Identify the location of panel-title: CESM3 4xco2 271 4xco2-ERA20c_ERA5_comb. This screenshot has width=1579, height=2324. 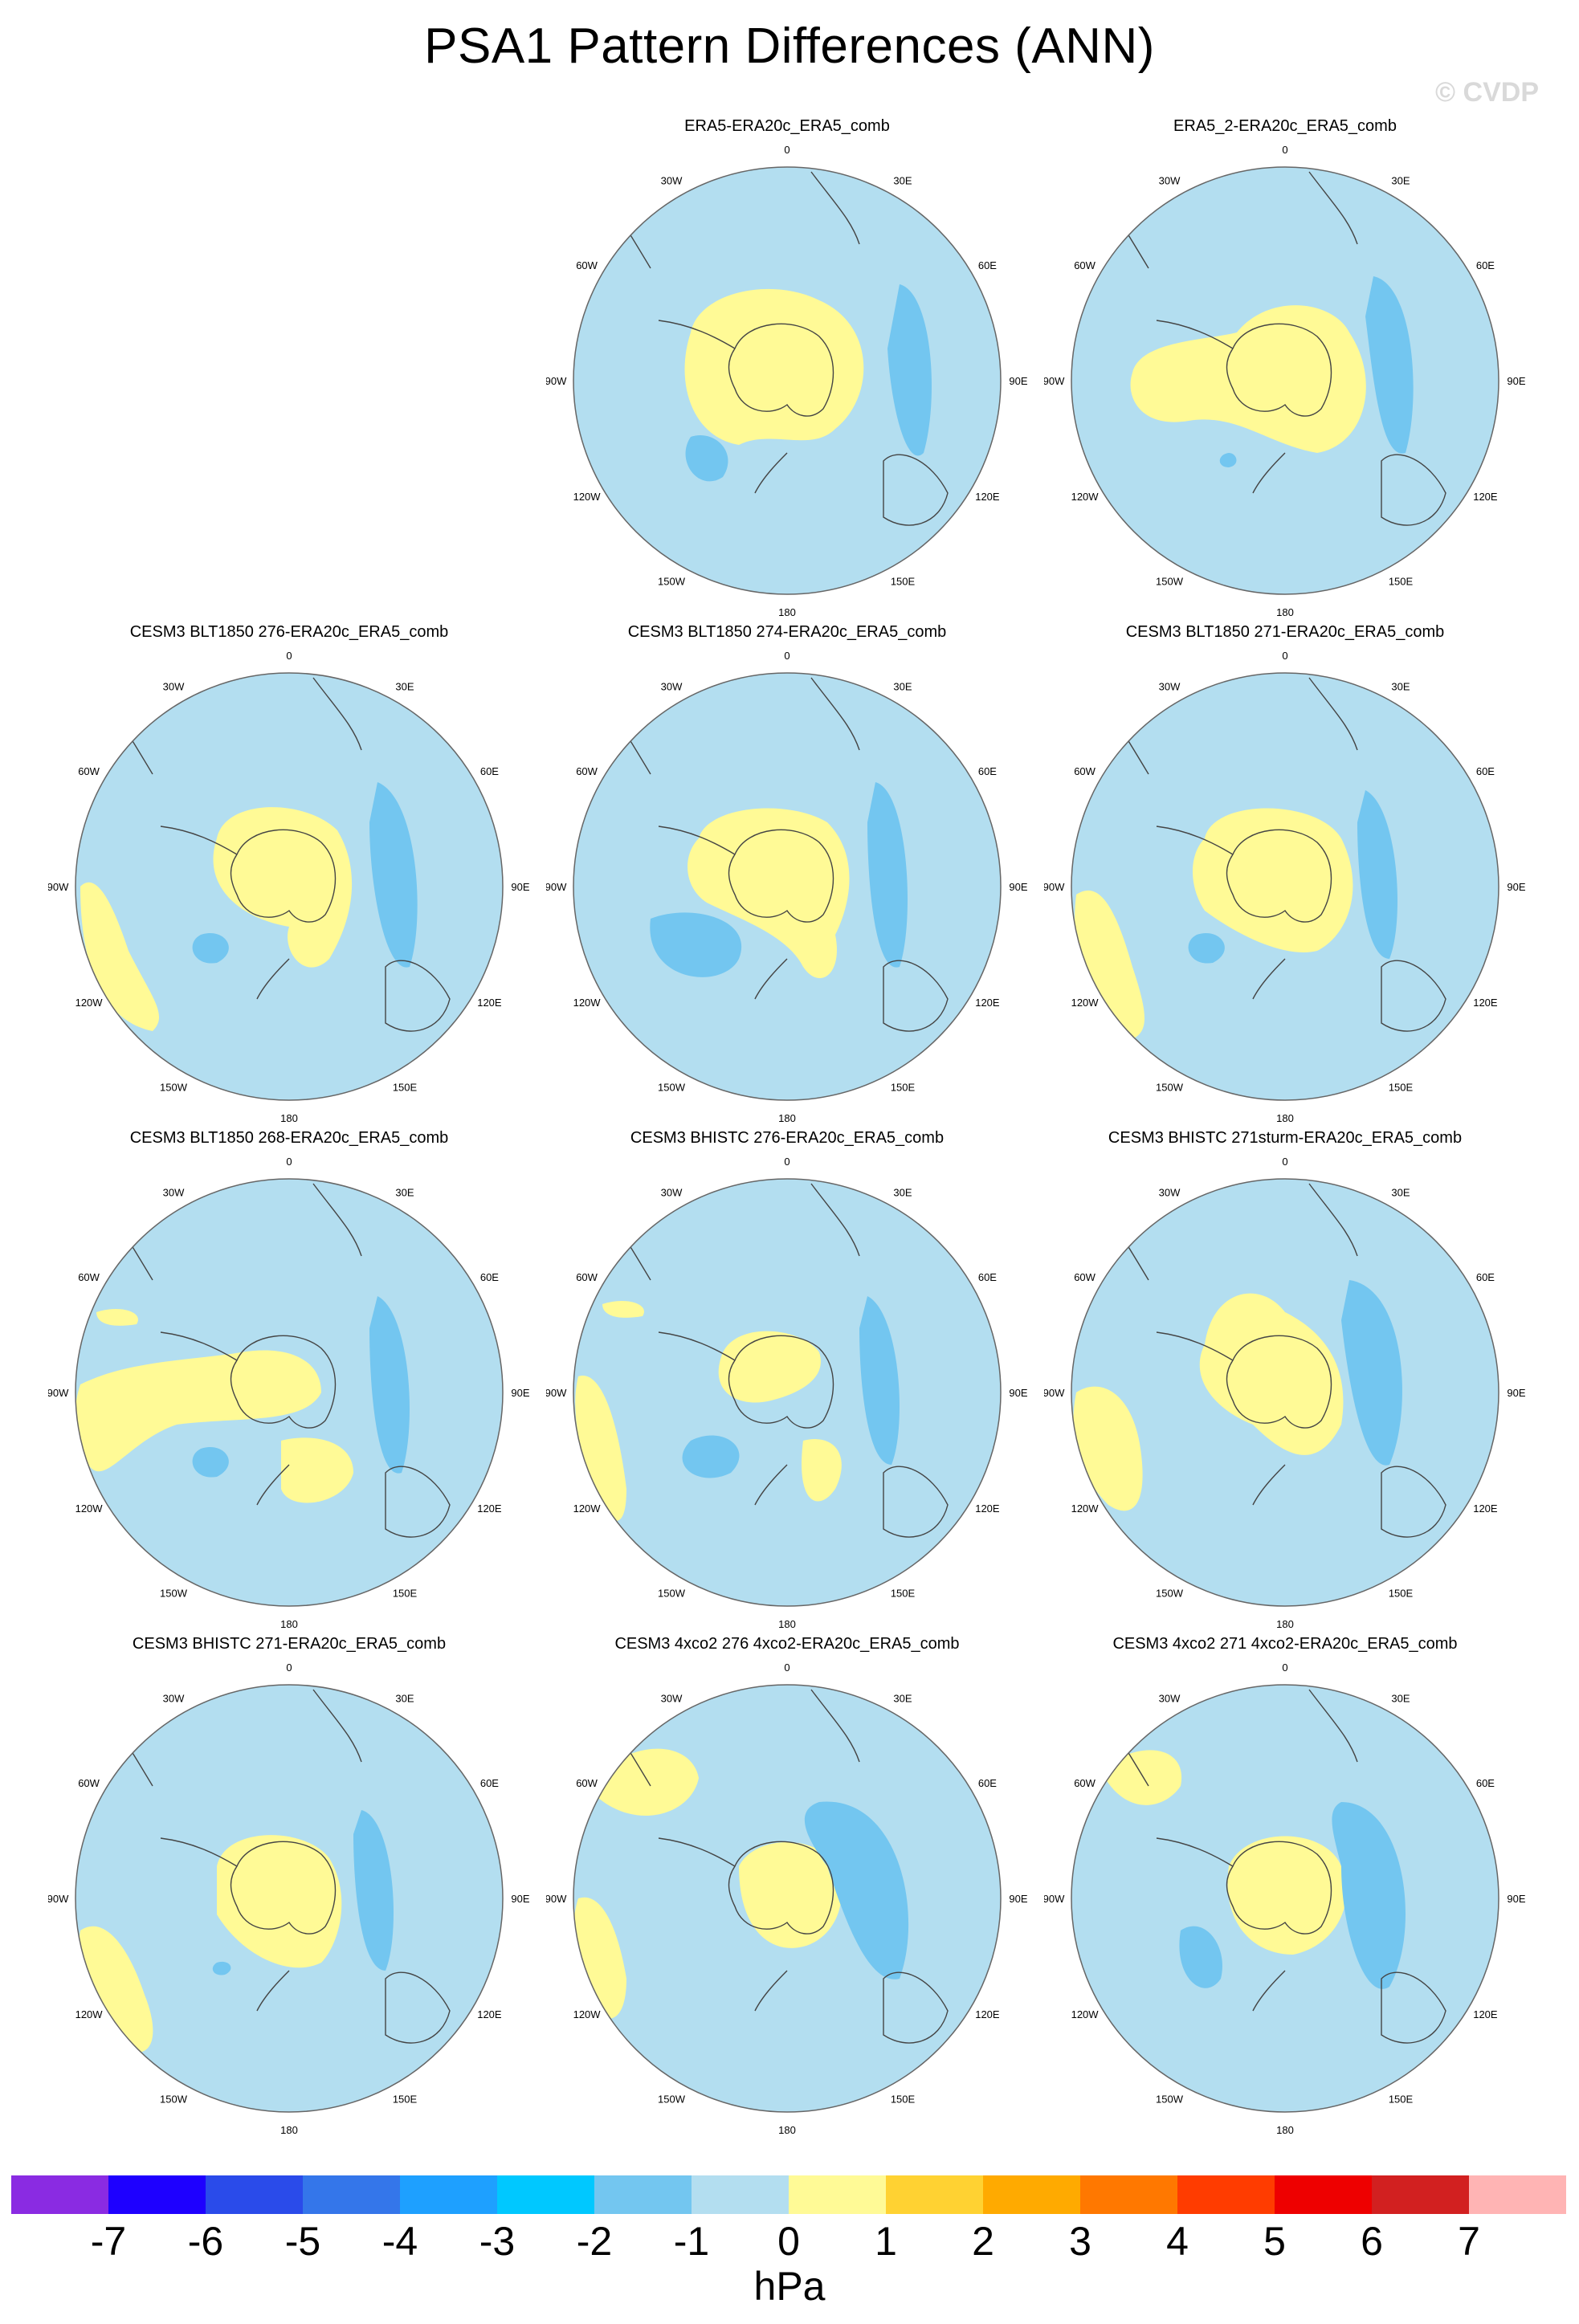
(1285, 1644).